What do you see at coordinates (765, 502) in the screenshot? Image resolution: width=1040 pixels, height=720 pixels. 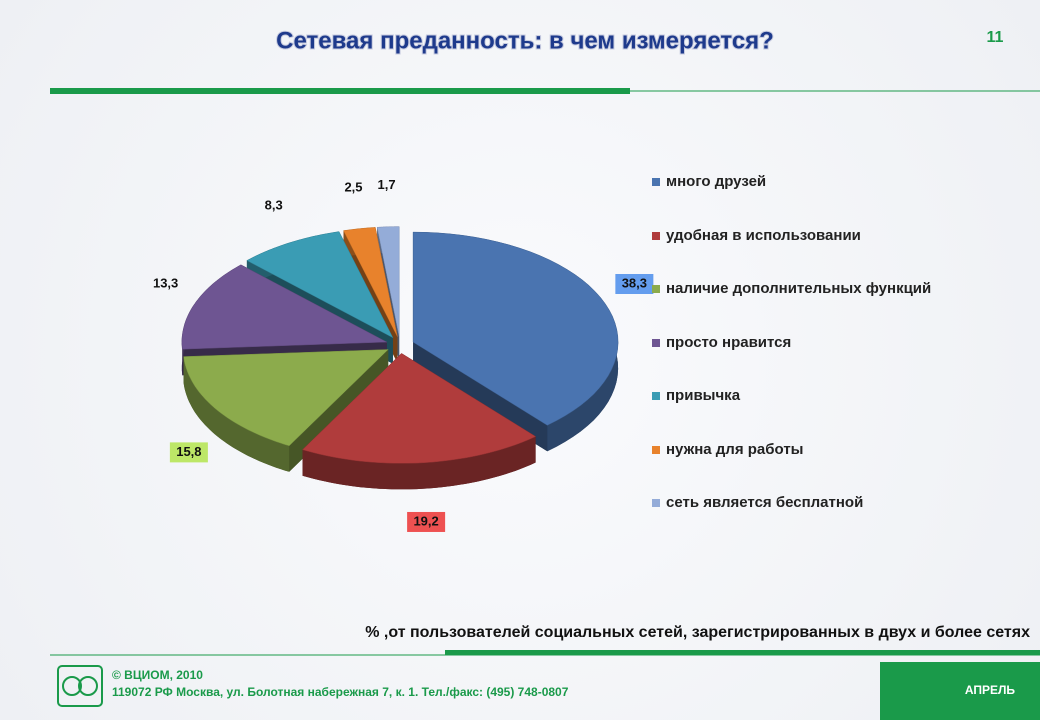 I see `legend-label: сеть является бесплатной` at bounding box center [765, 502].